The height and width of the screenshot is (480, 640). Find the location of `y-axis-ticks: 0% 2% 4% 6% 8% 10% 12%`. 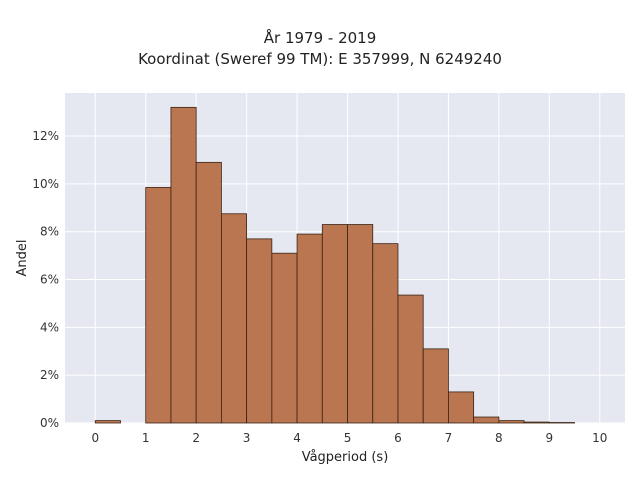

y-axis-ticks: 0% 2% 4% 6% 8% 10% 12% is located at coordinates (45, 279).